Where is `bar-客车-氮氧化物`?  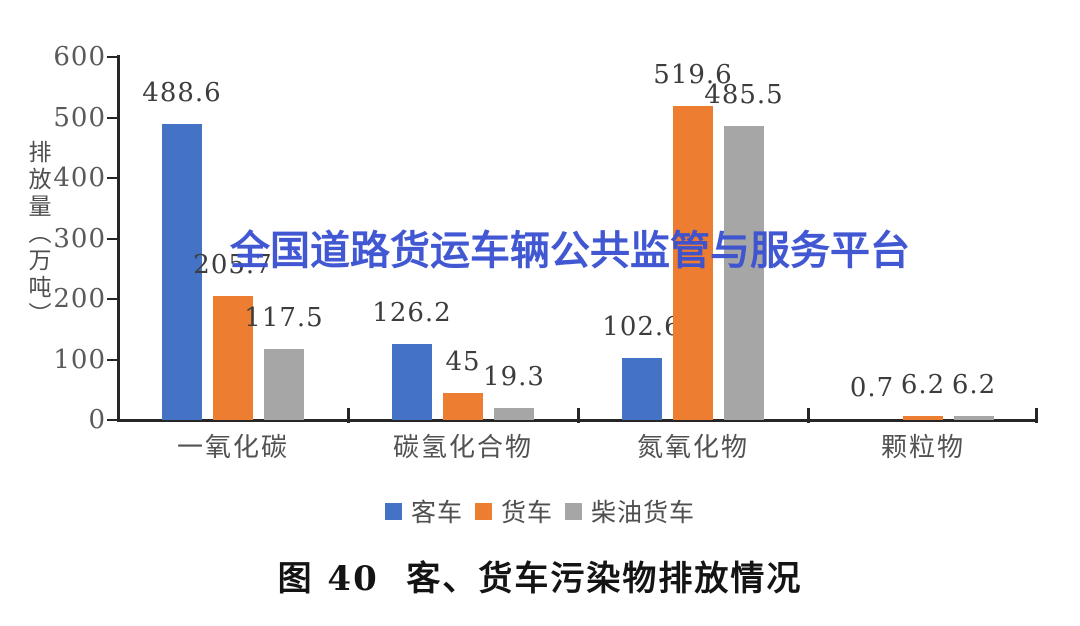
bar-客车-氮氧化物 is located at coordinates (642, 388).